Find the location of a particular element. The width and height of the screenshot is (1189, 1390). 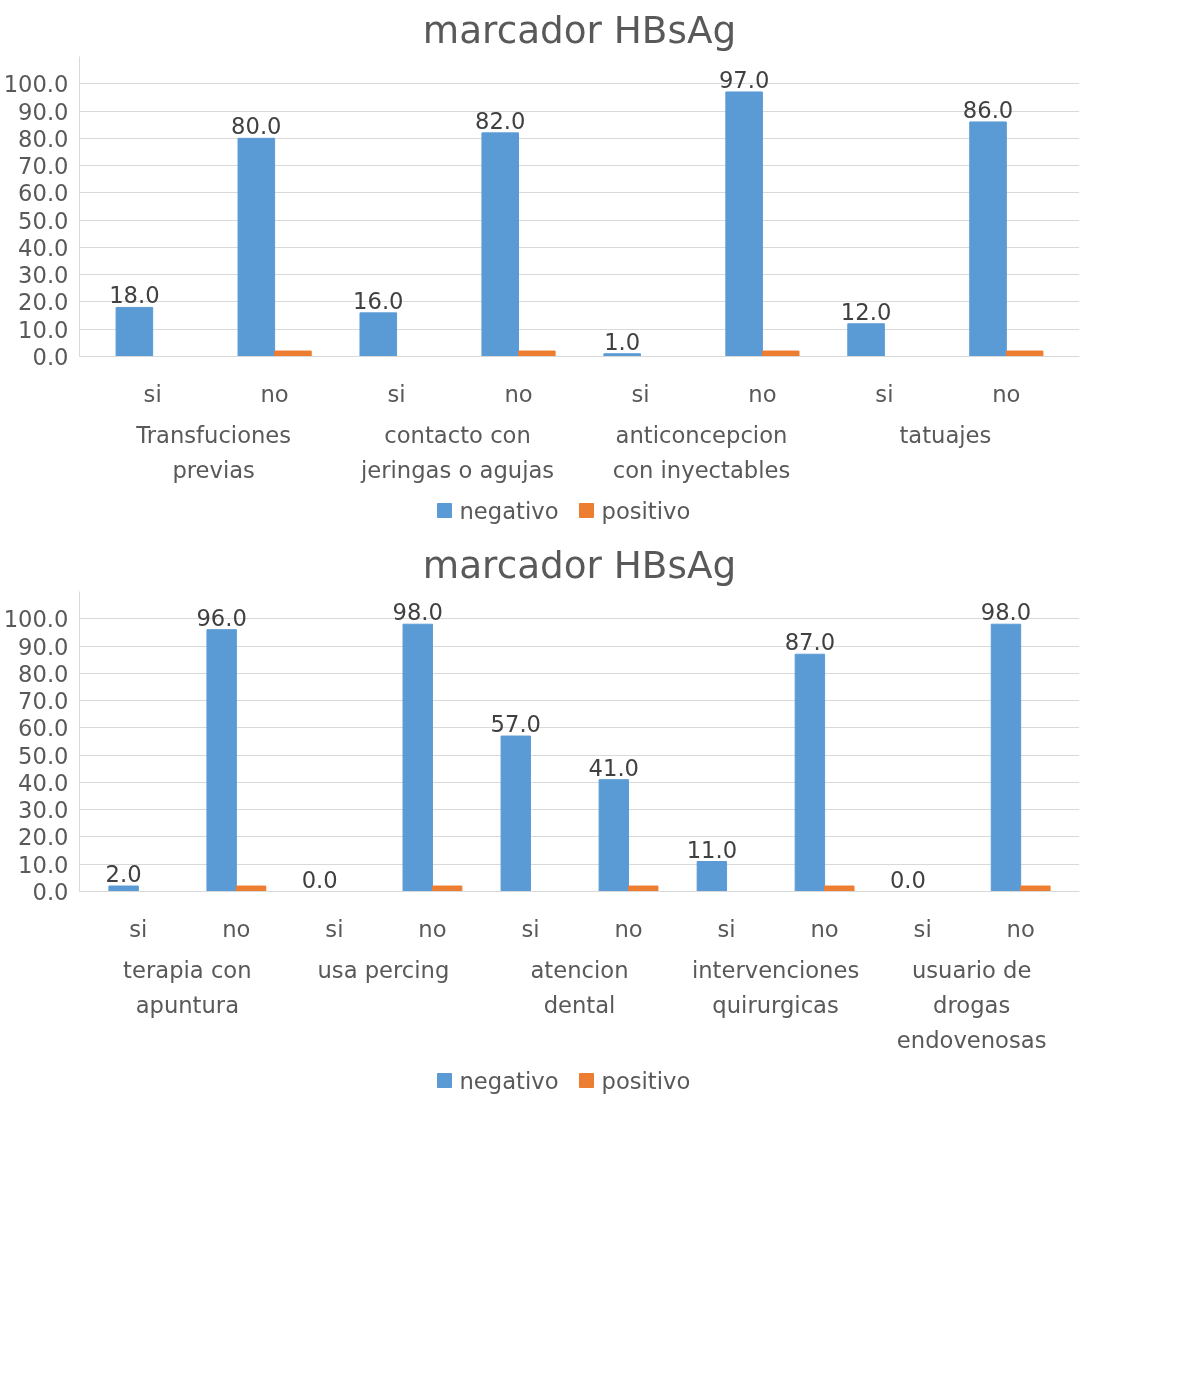

data-label: 86.0 is located at coordinates (988, 109).